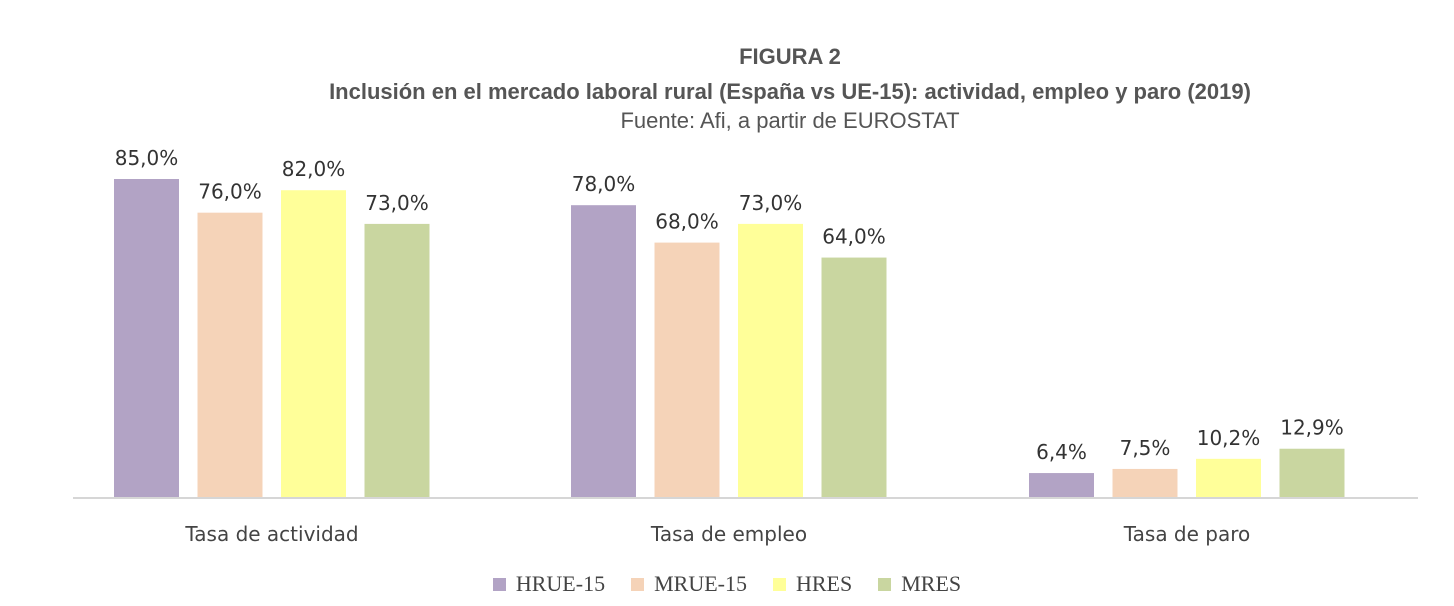 The height and width of the screenshot is (606, 1454). Describe the element at coordinates (728, 534) in the screenshot. I see `category-label: Tasa de empleo` at that location.